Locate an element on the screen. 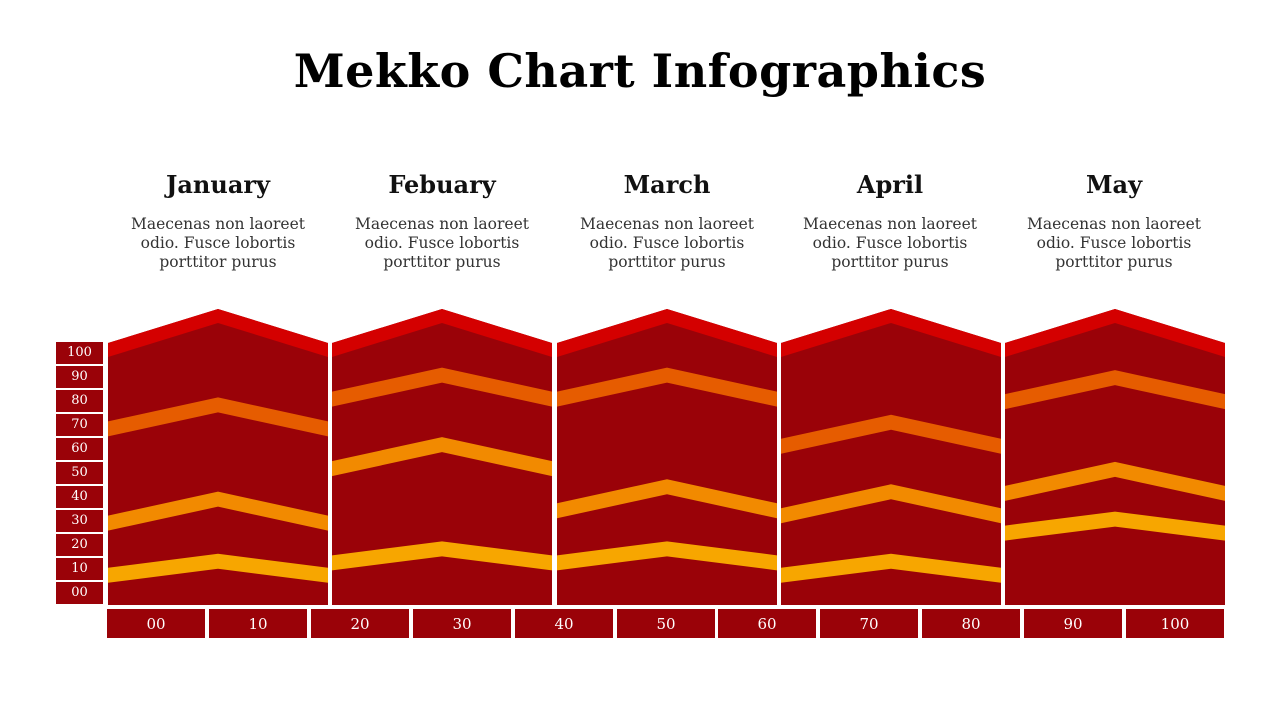 This screenshot has height=720, width=1280. x-tick-label: 80 is located at coordinates (971, 623).